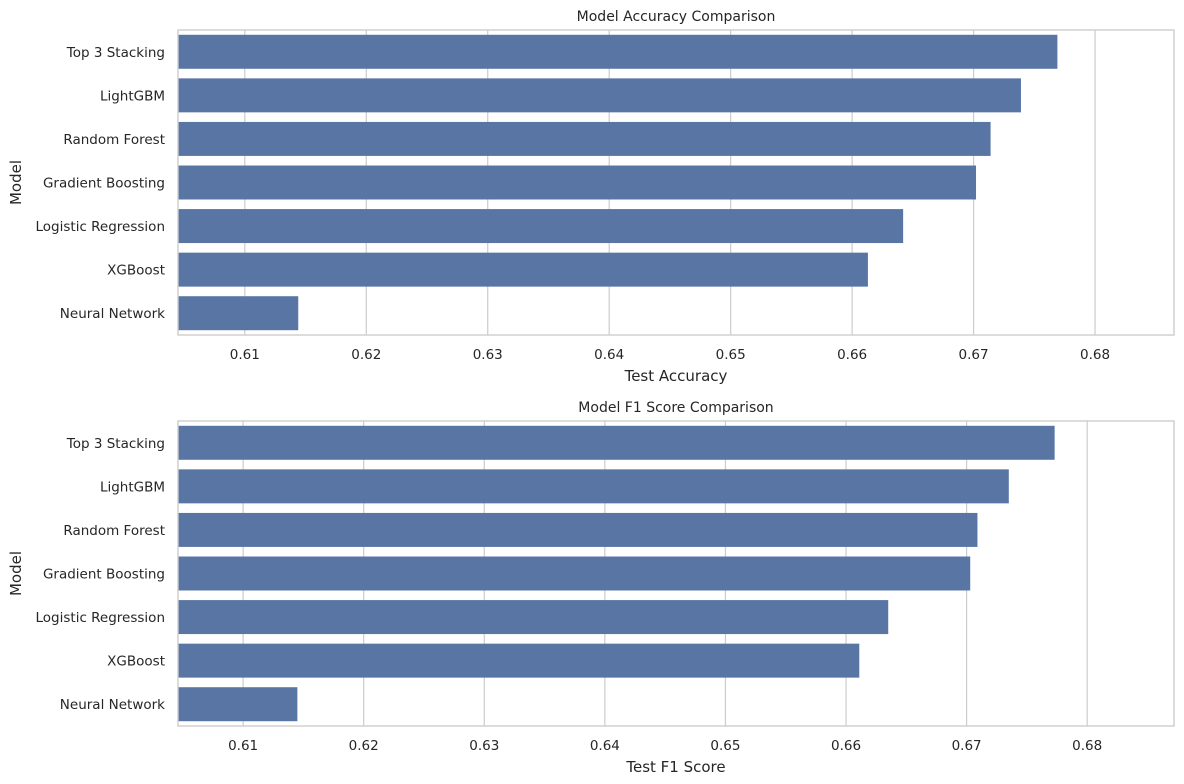 Image resolution: width=1184 pixels, height=784 pixels. I want to click on chart-title: Model Accuracy Comparison, so click(676, 17).